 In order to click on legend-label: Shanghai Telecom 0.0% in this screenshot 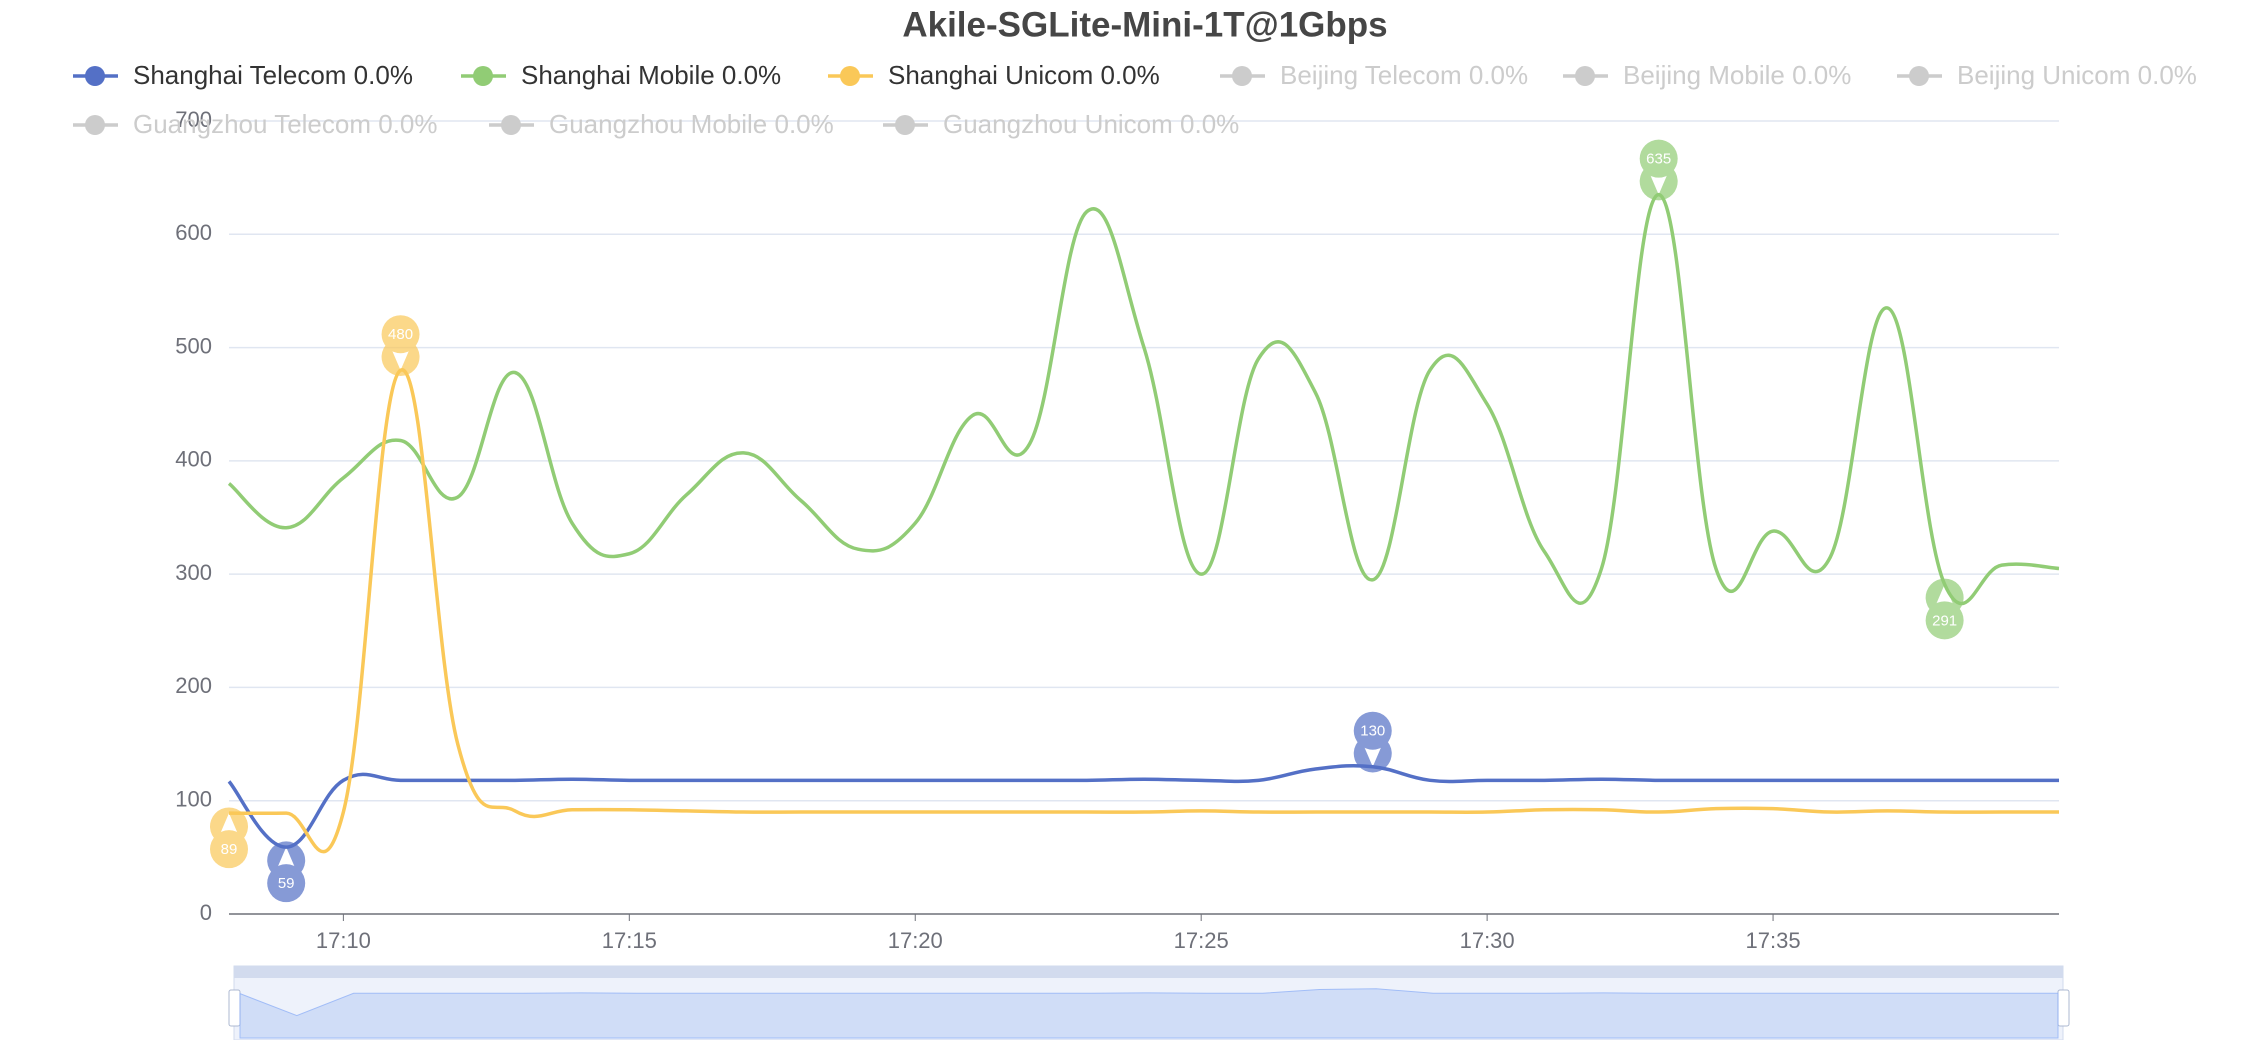, I will do `click(273, 75)`.